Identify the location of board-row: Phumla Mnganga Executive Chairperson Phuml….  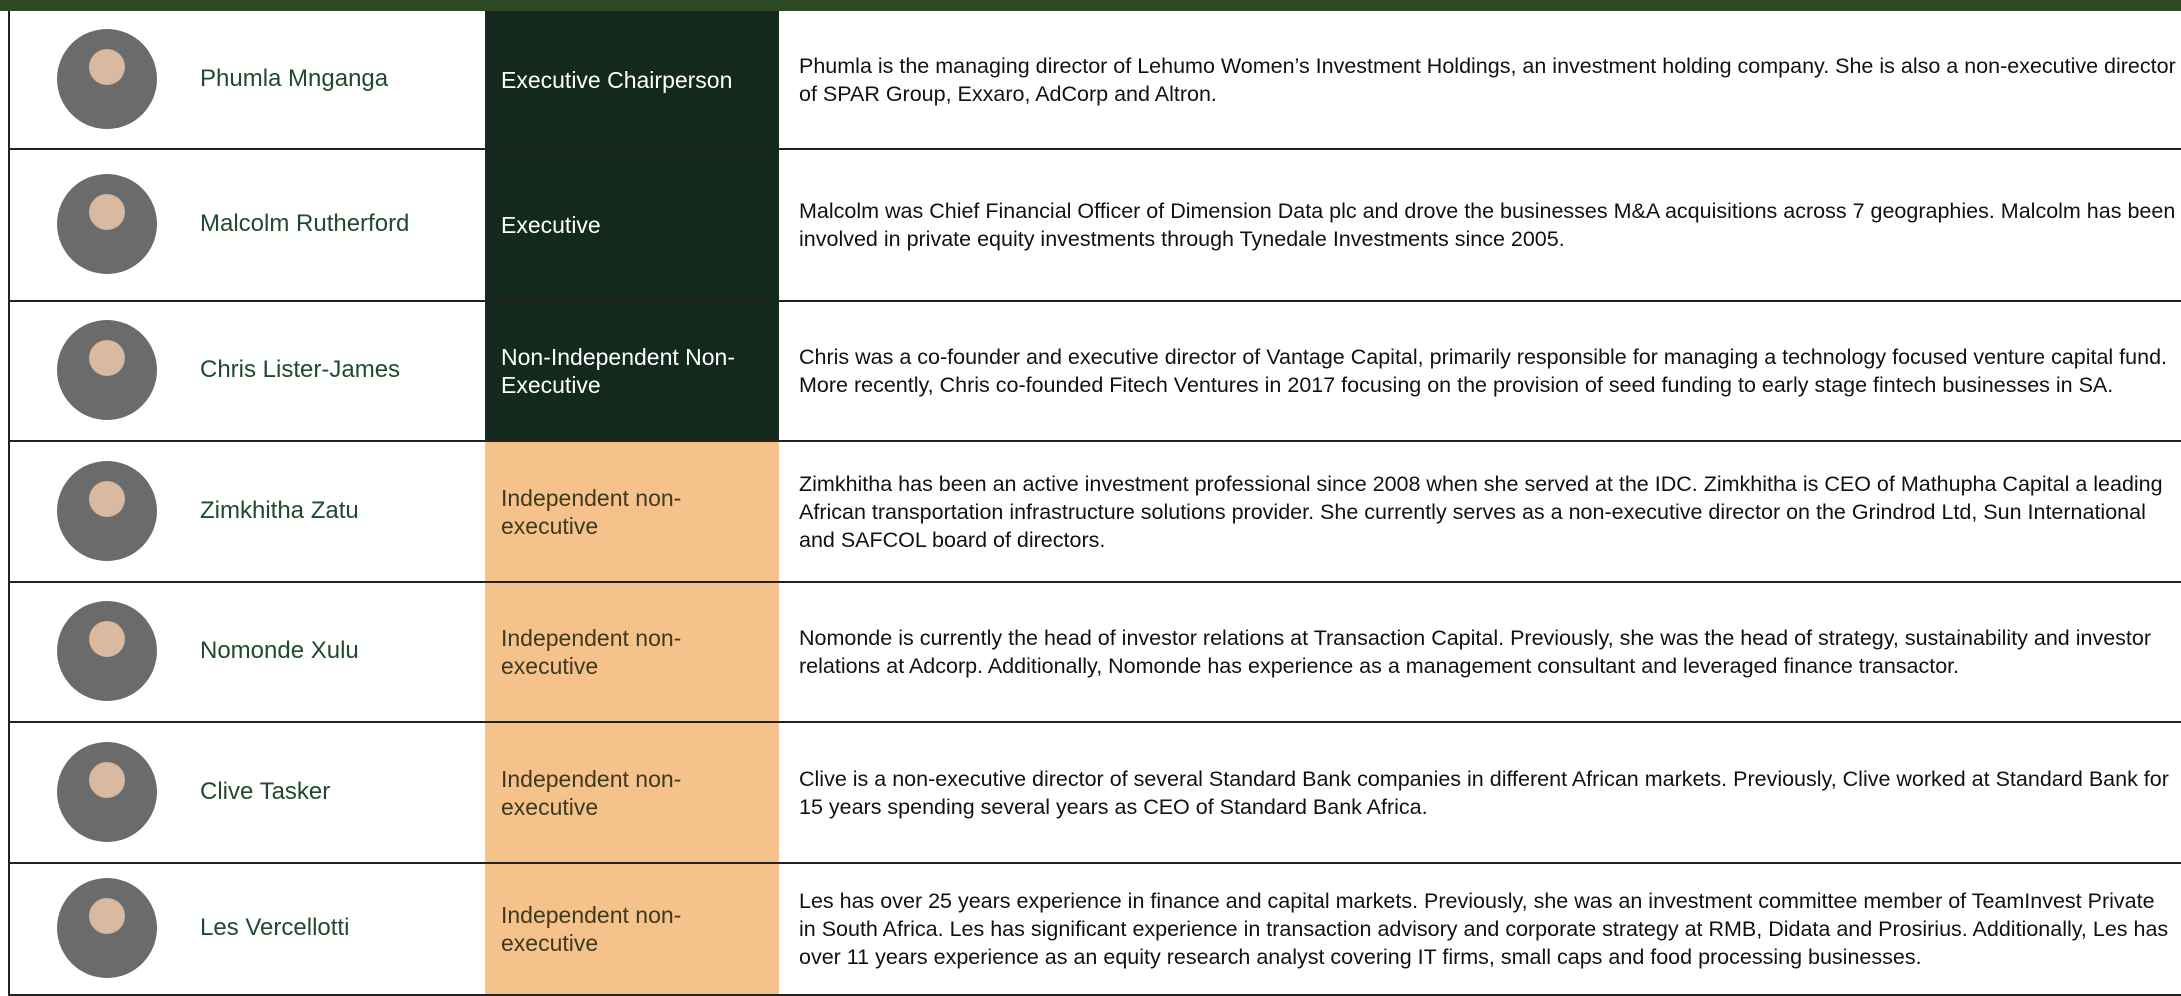
(1094, 80).